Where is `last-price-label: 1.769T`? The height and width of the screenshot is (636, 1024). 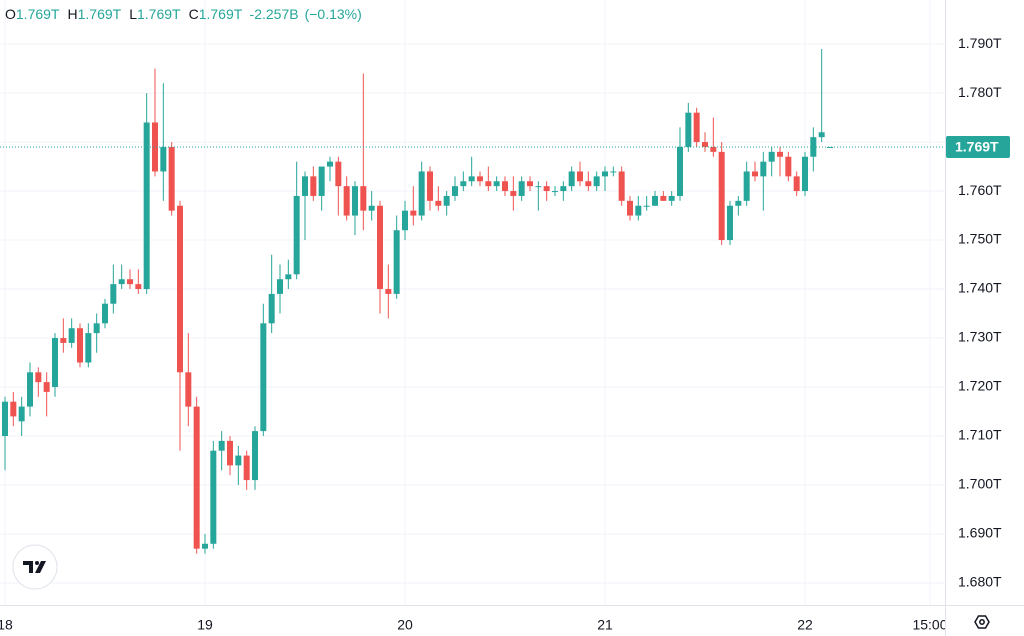 last-price-label: 1.769T is located at coordinates (977, 147).